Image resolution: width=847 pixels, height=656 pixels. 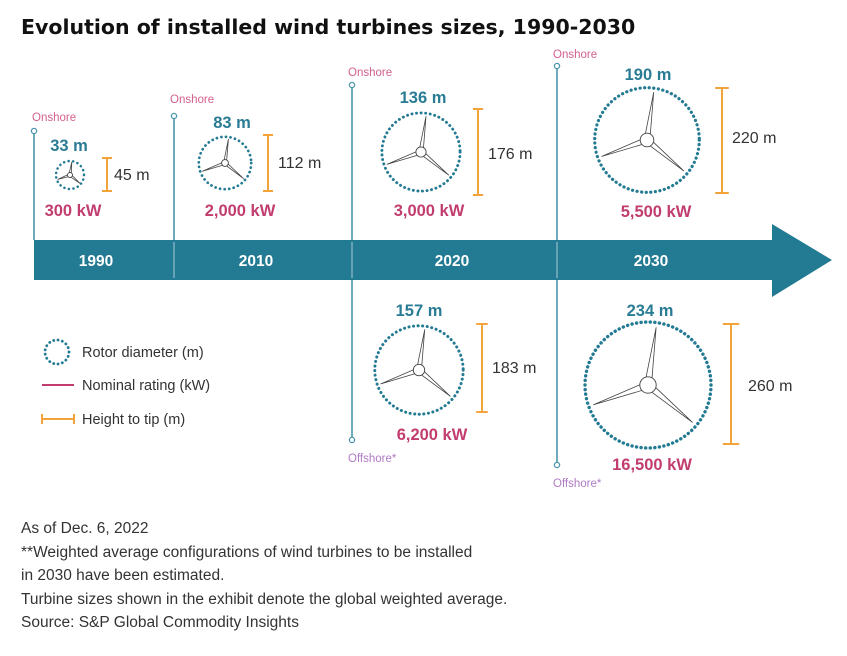 I want to click on rating-label-2020-offshore: 6,200 kW, so click(x=432, y=435).